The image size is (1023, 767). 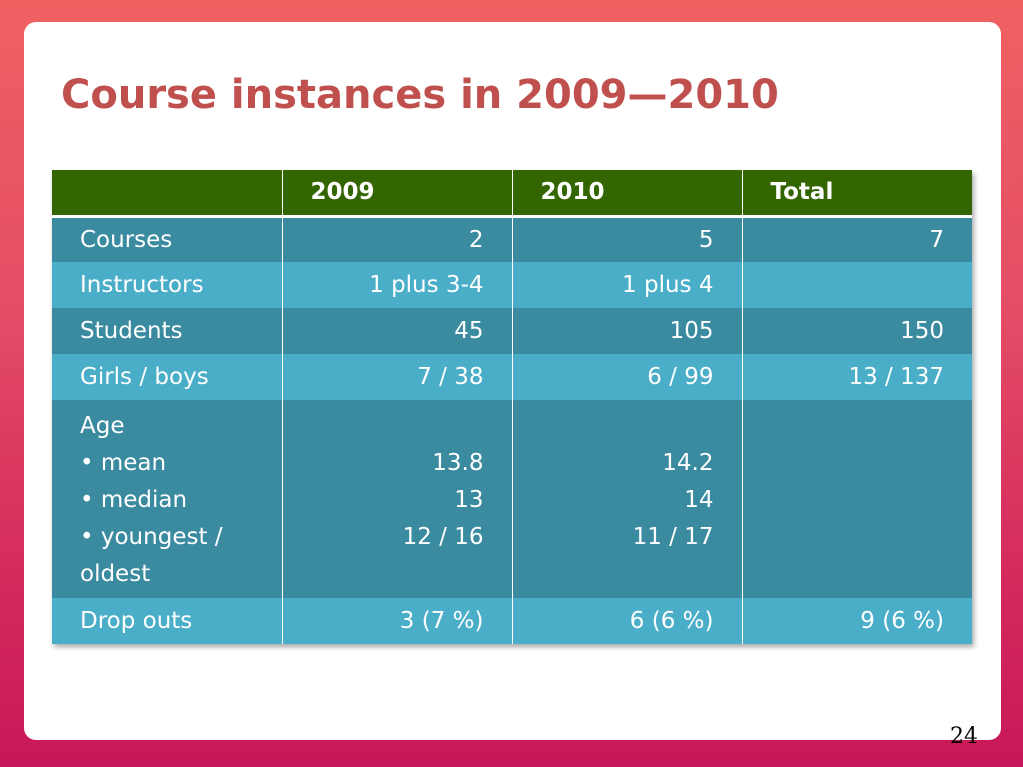 I want to click on age-cell-2009: 13.8 13 12 / 16, so click(x=397, y=499).